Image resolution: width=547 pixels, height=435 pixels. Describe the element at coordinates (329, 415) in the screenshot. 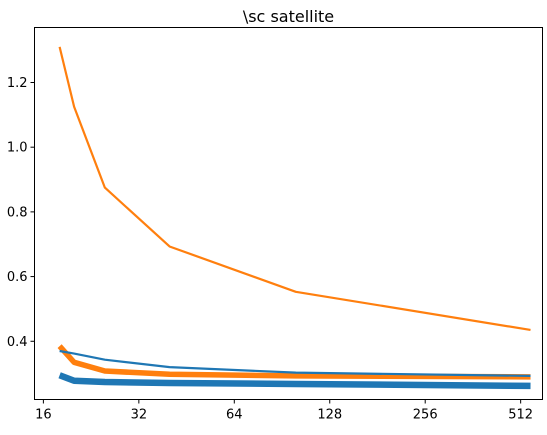

I see `x-tick-label: 128` at that location.